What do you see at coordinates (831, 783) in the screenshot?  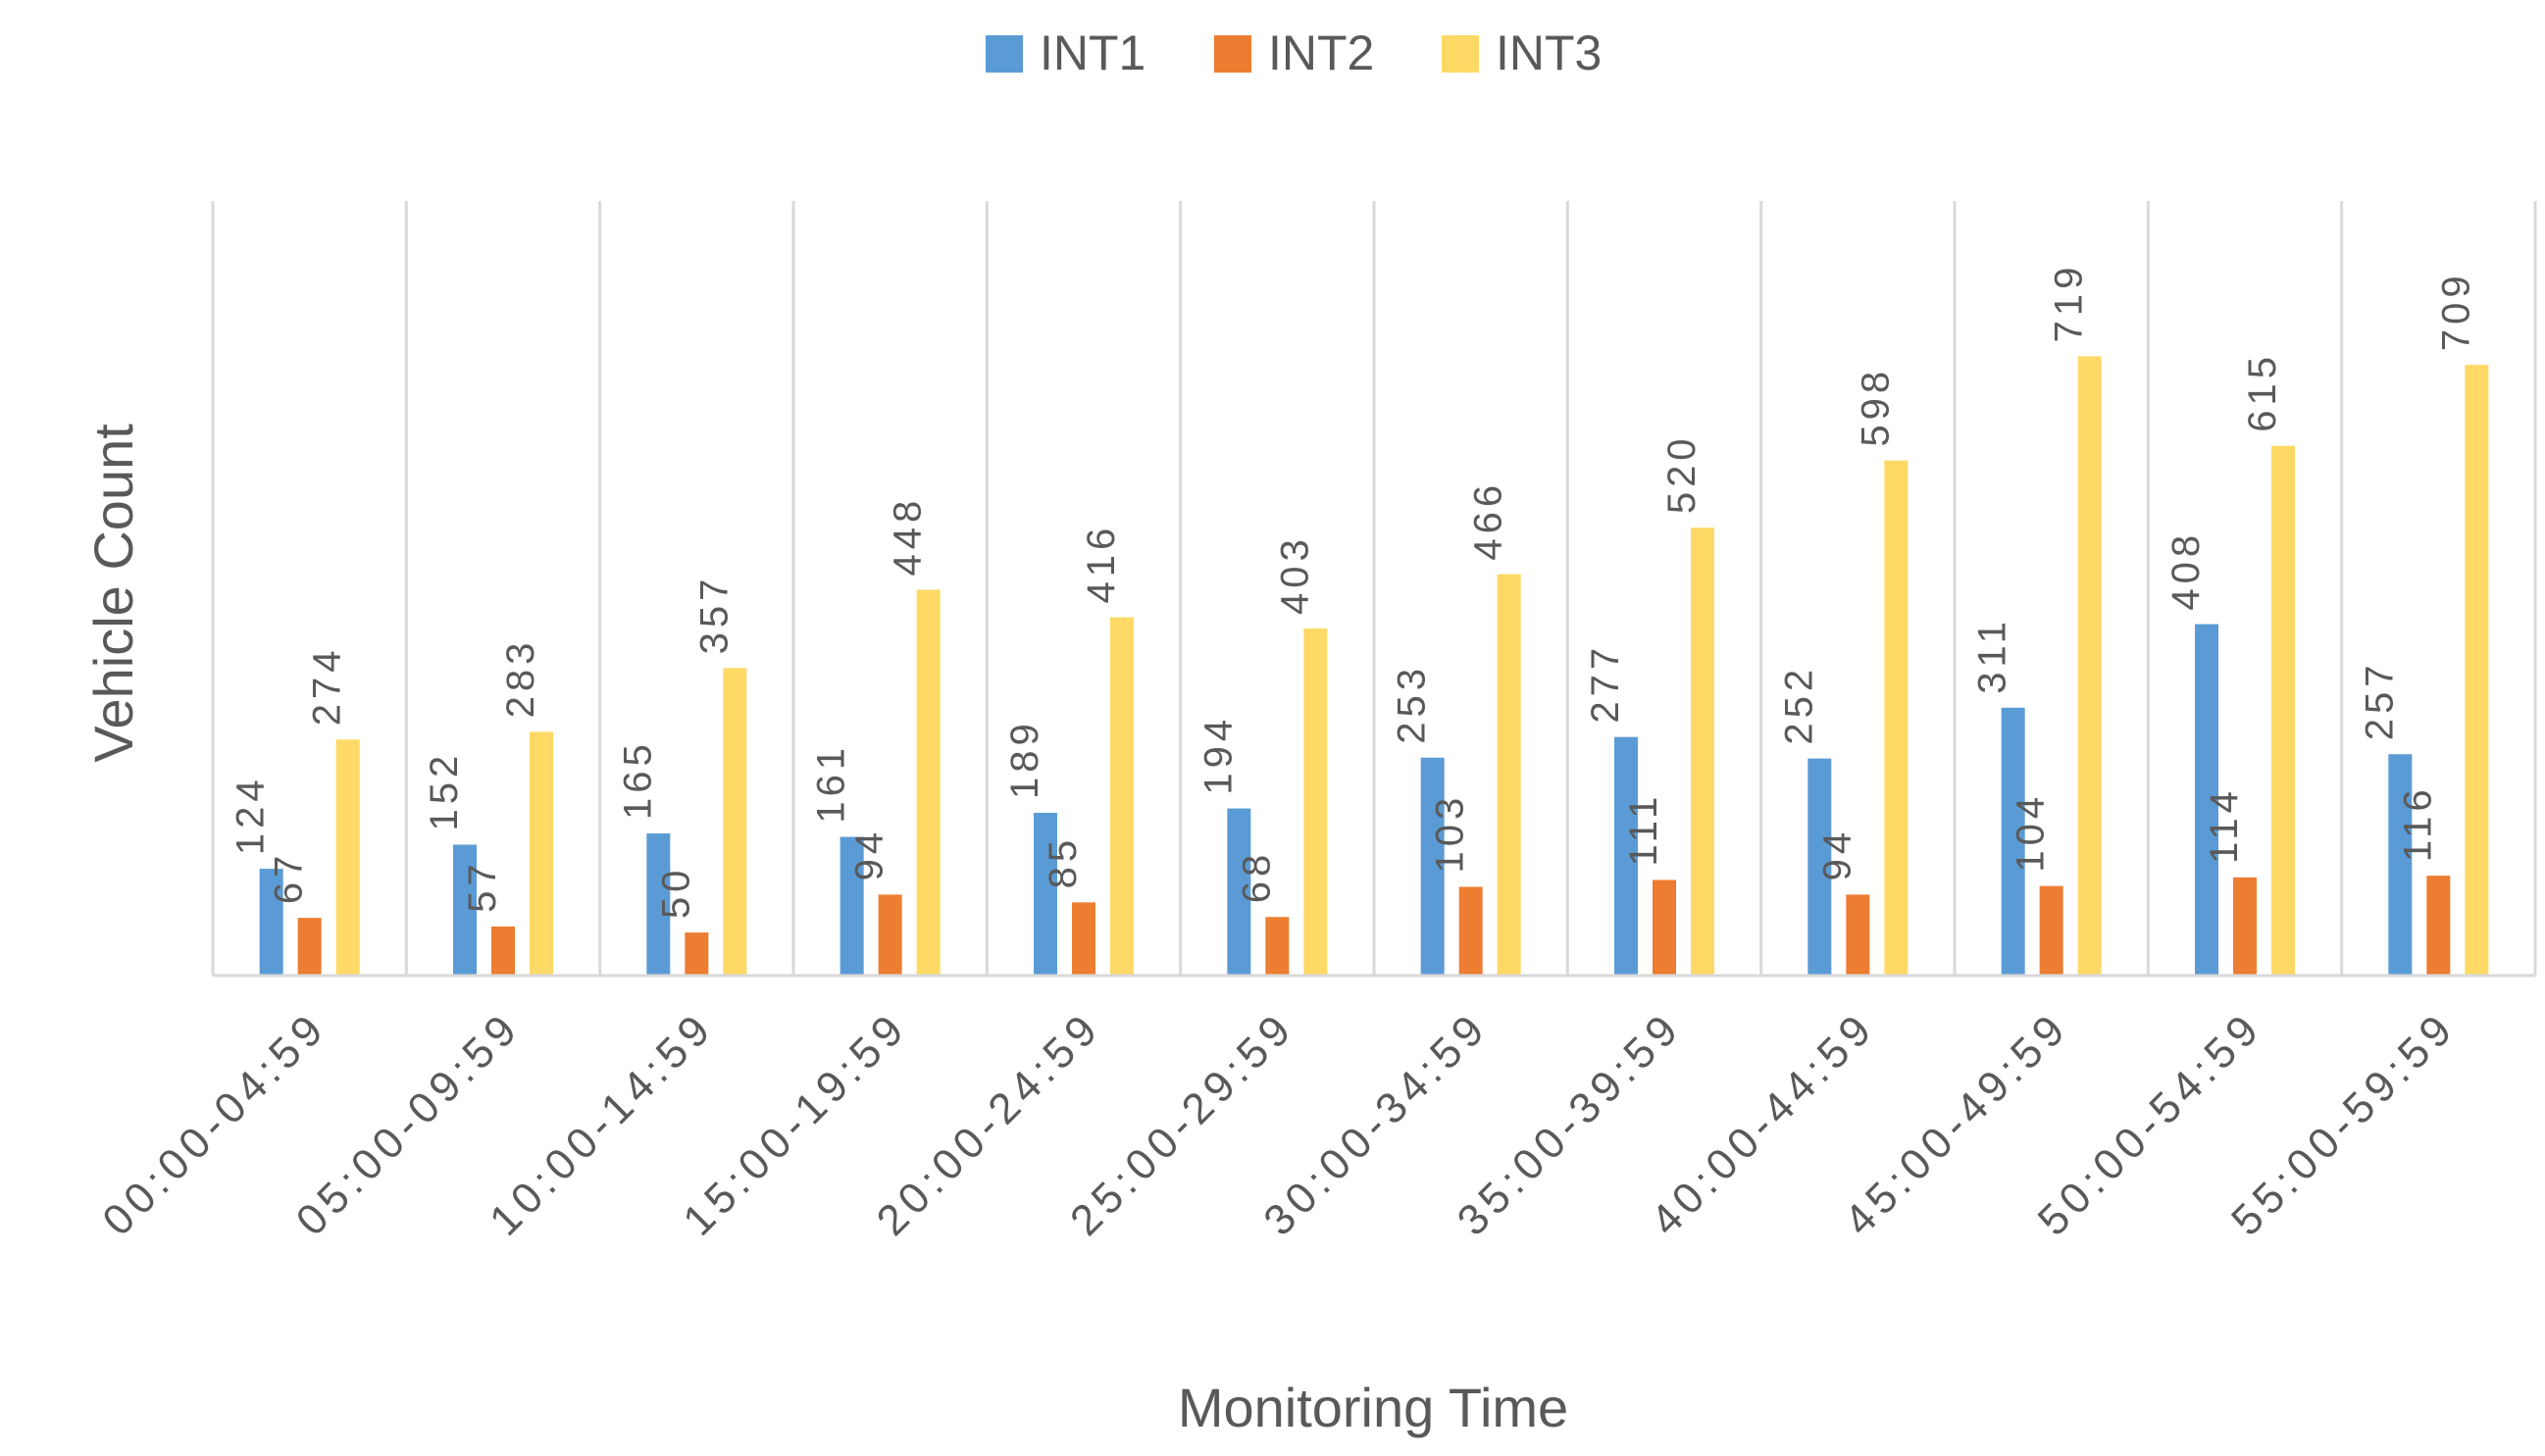 I see `data-label-int1-3: 161` at bounding box center [831, 783].